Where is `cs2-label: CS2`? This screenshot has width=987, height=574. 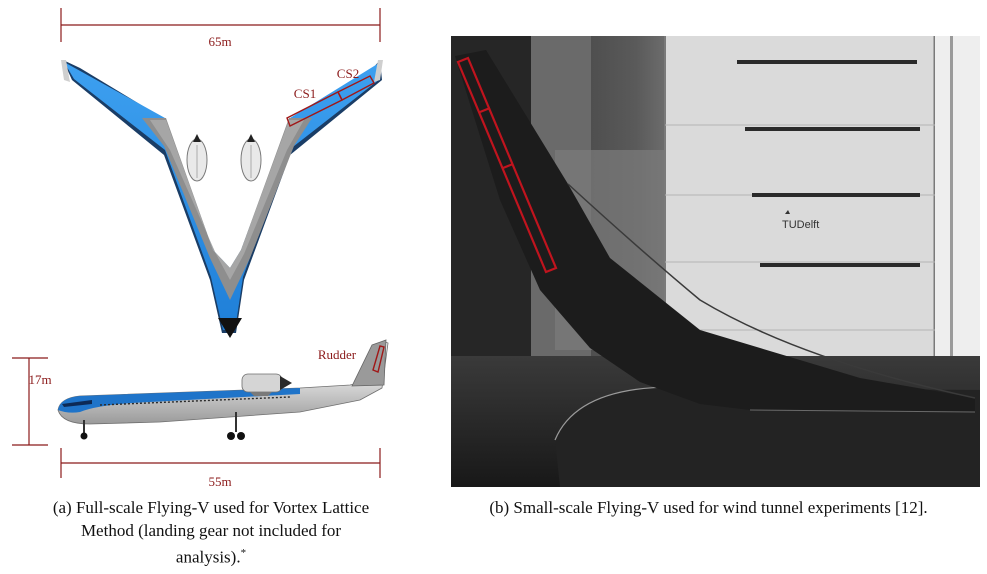
cs2-label: CS2 is located at coordinates (348, 73).